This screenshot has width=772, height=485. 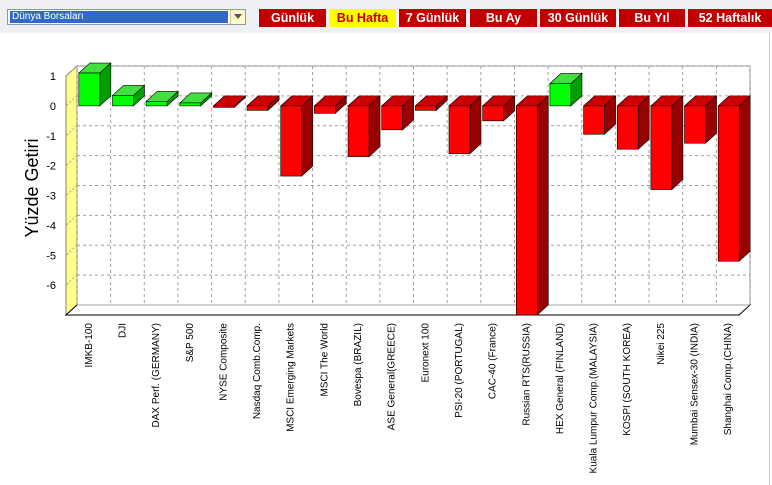 I want to click on x-tick-label: MSCI Emerging Markets, so click(x=291, y=377).